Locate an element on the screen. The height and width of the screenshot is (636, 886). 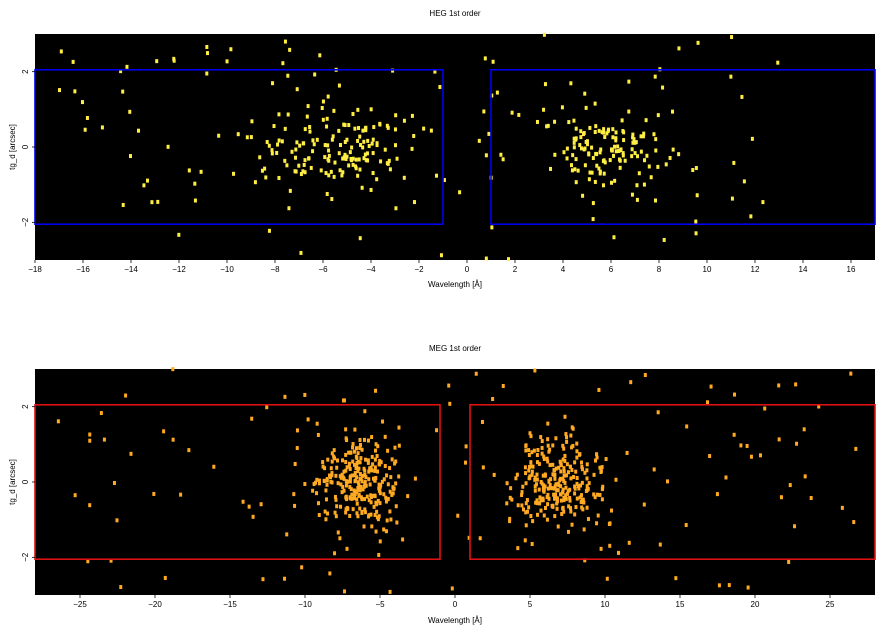
meg-ytick-label: 0 is located at coordinates (25, 481).